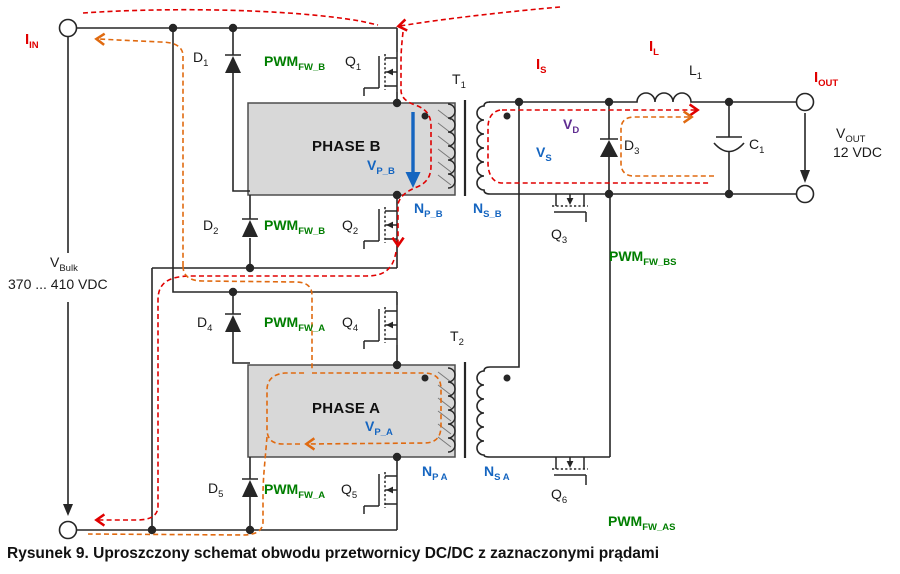 This screenshot has width=900, height=574. Describe the element at coordinates (205, 324) in the screenshot. I see `label-d4: D4` at that location.